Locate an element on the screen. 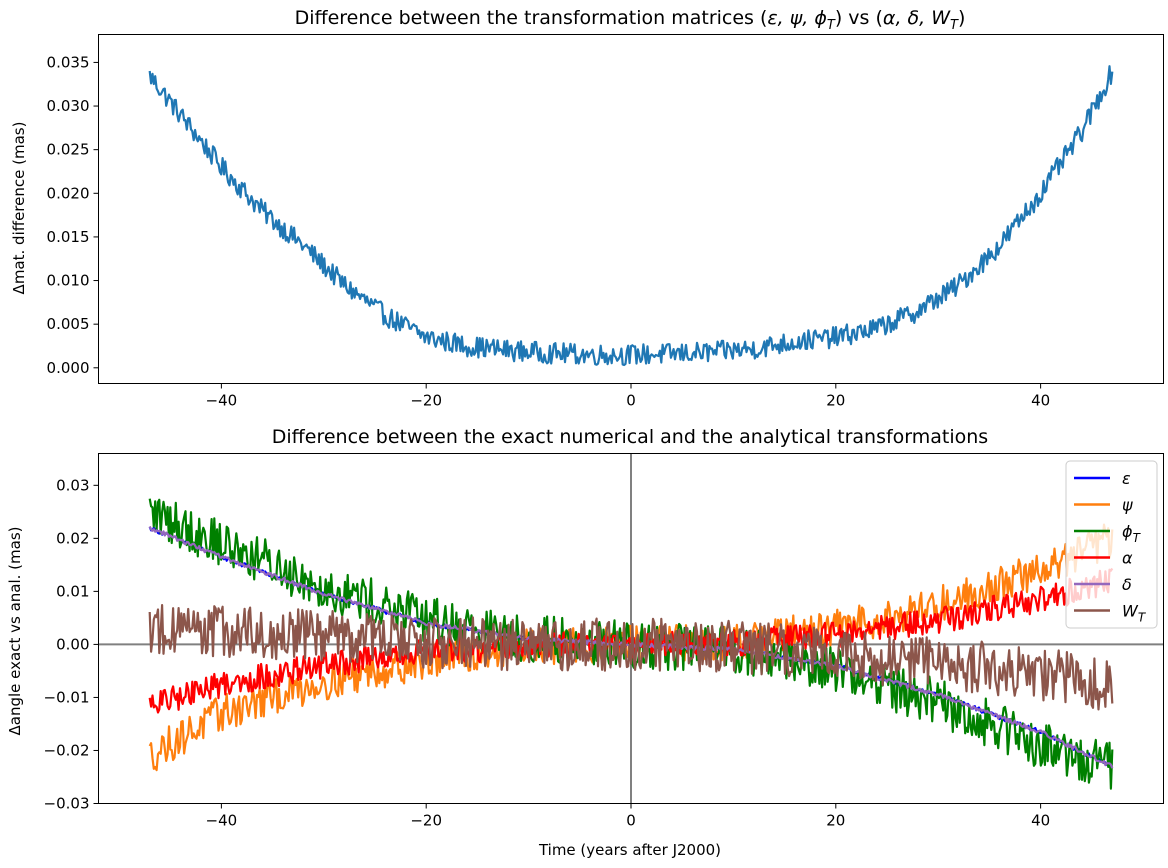 Image resolution: width=1168 pixels, height=868 pixels. y-tick-label: 0.035 is located at coordinates (68, 62).